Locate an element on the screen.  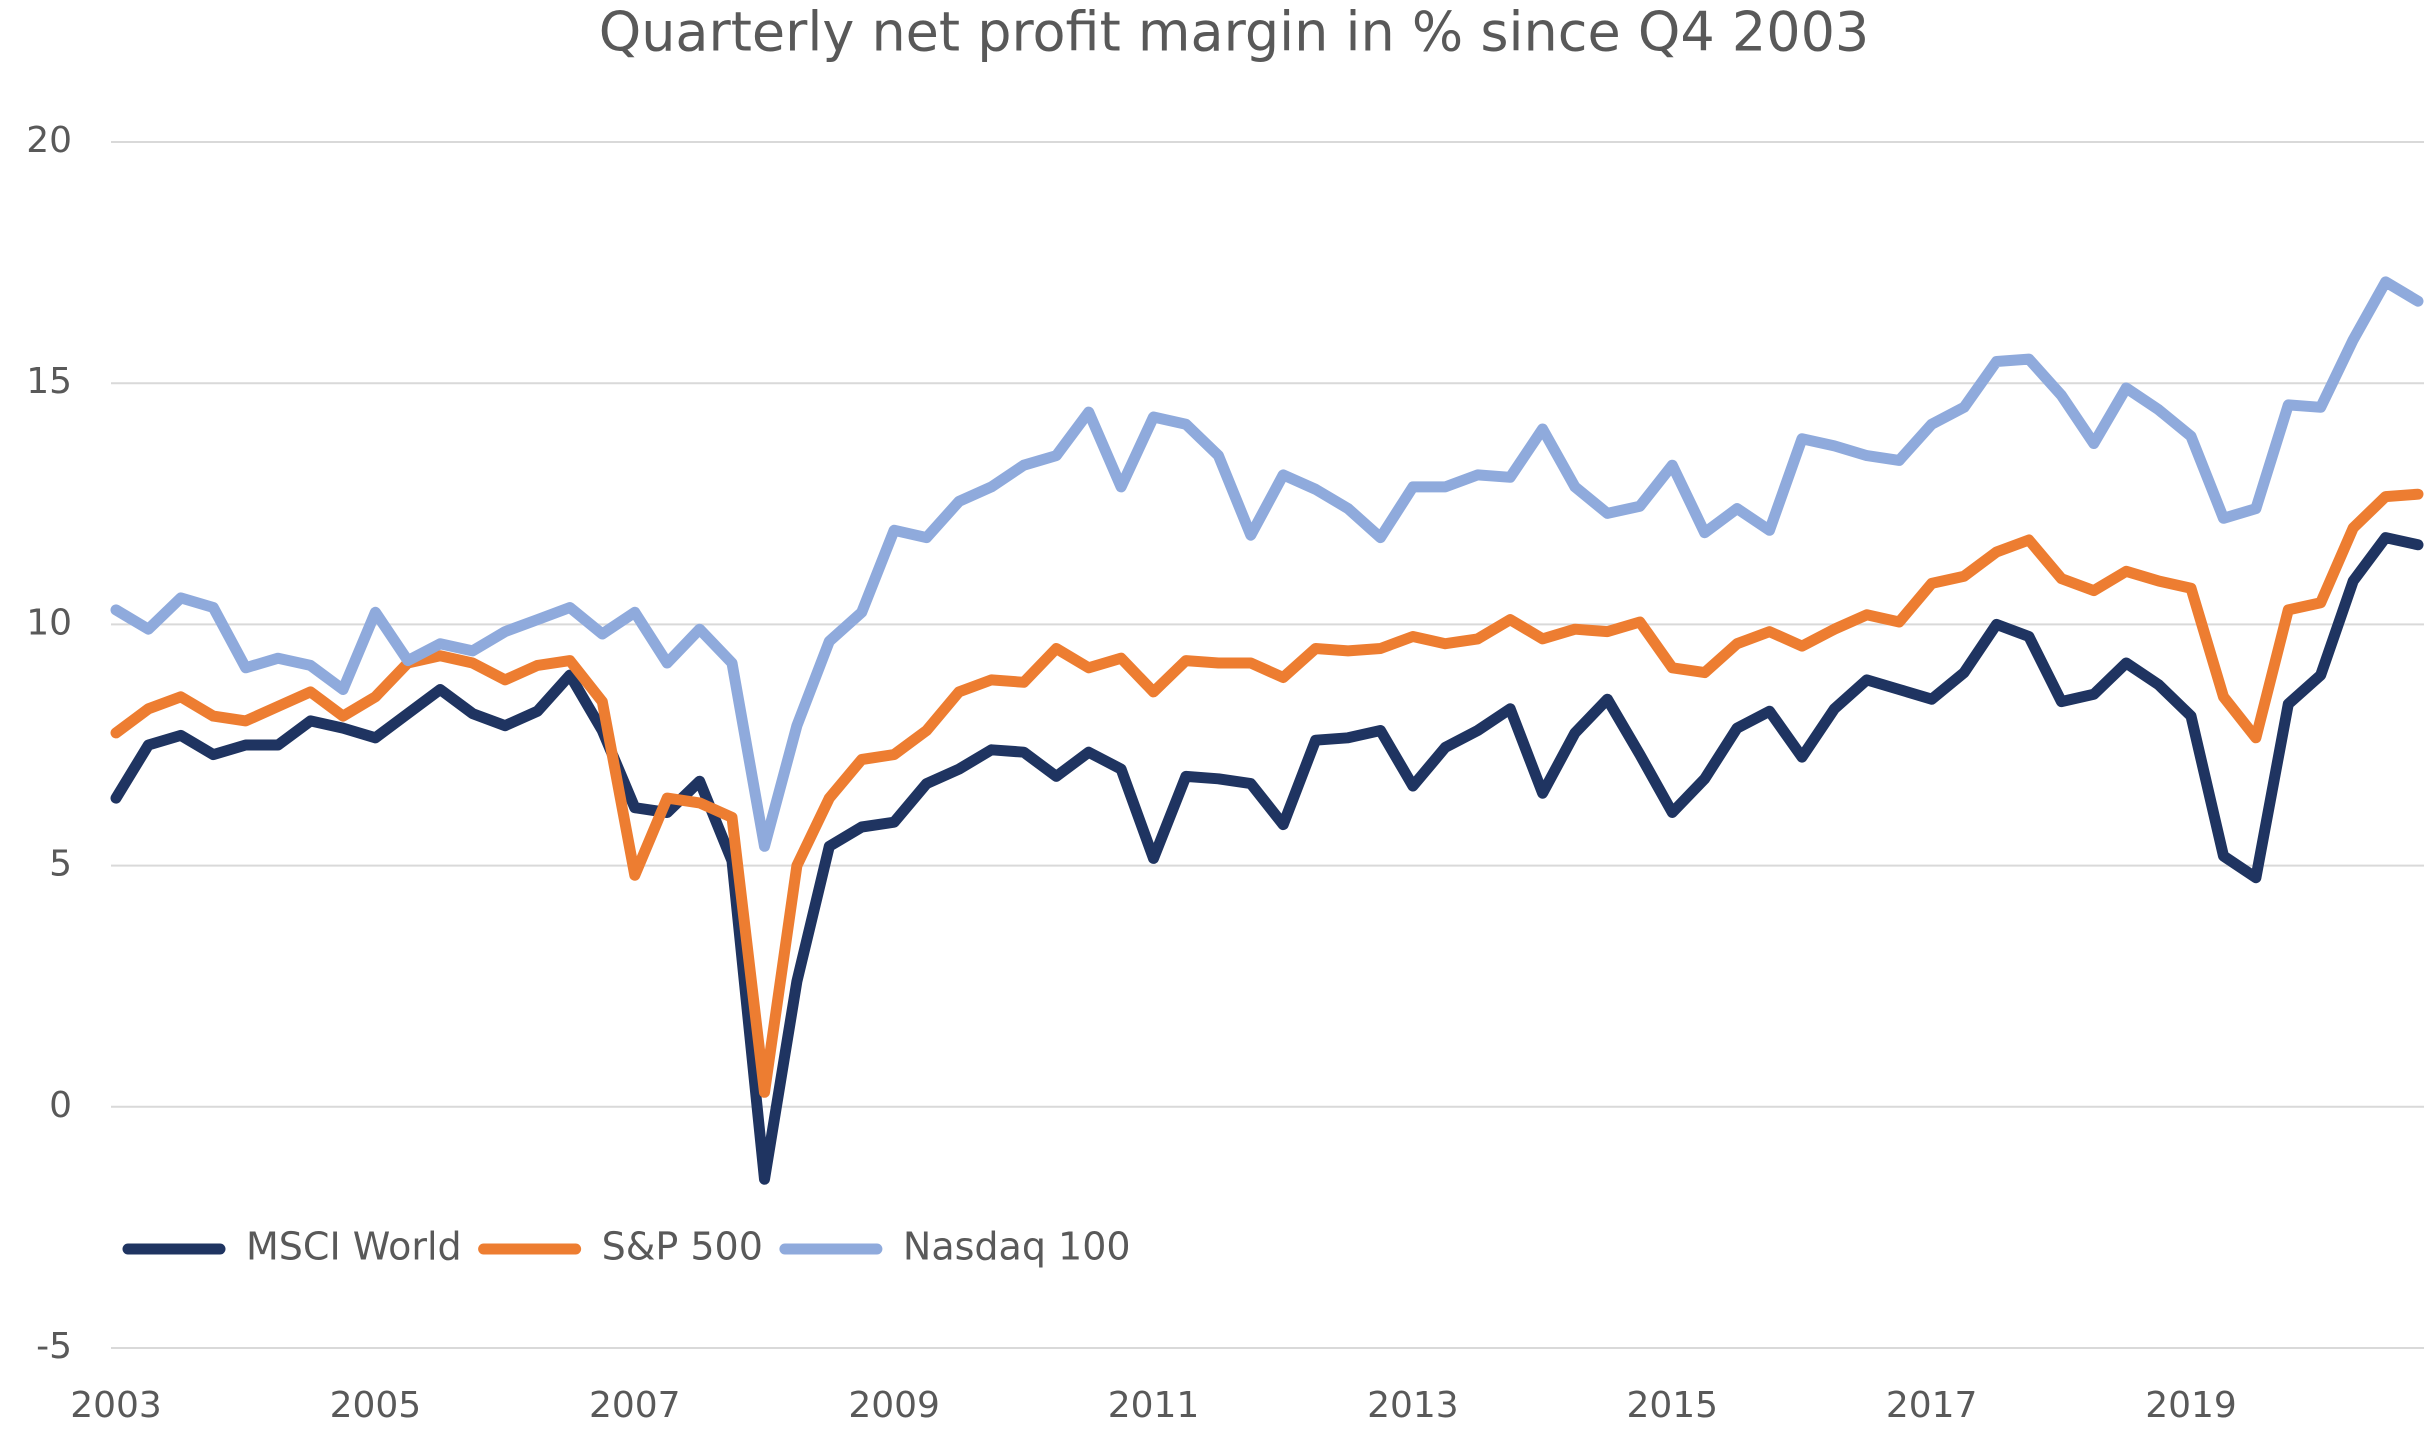
y-tick-label: -5 is located at coordinates (54, 1346).